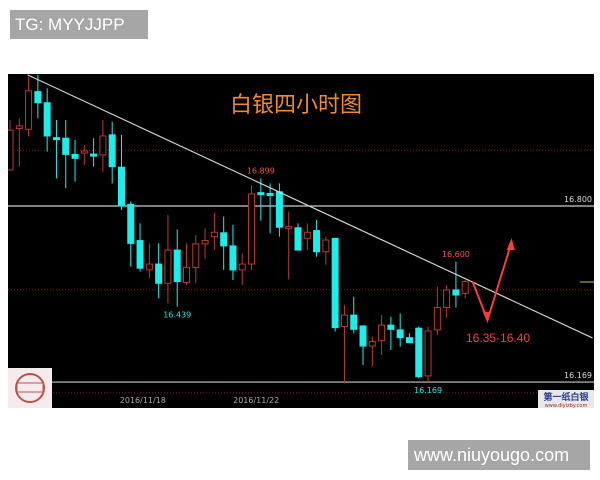 Image resolution: width=600 pixels, height=480 pixels. What do you see at coordinates (498, 338) in the screenshot?
I see `forecast-label: 16.35-16.40` at bounding box center [498, 338].